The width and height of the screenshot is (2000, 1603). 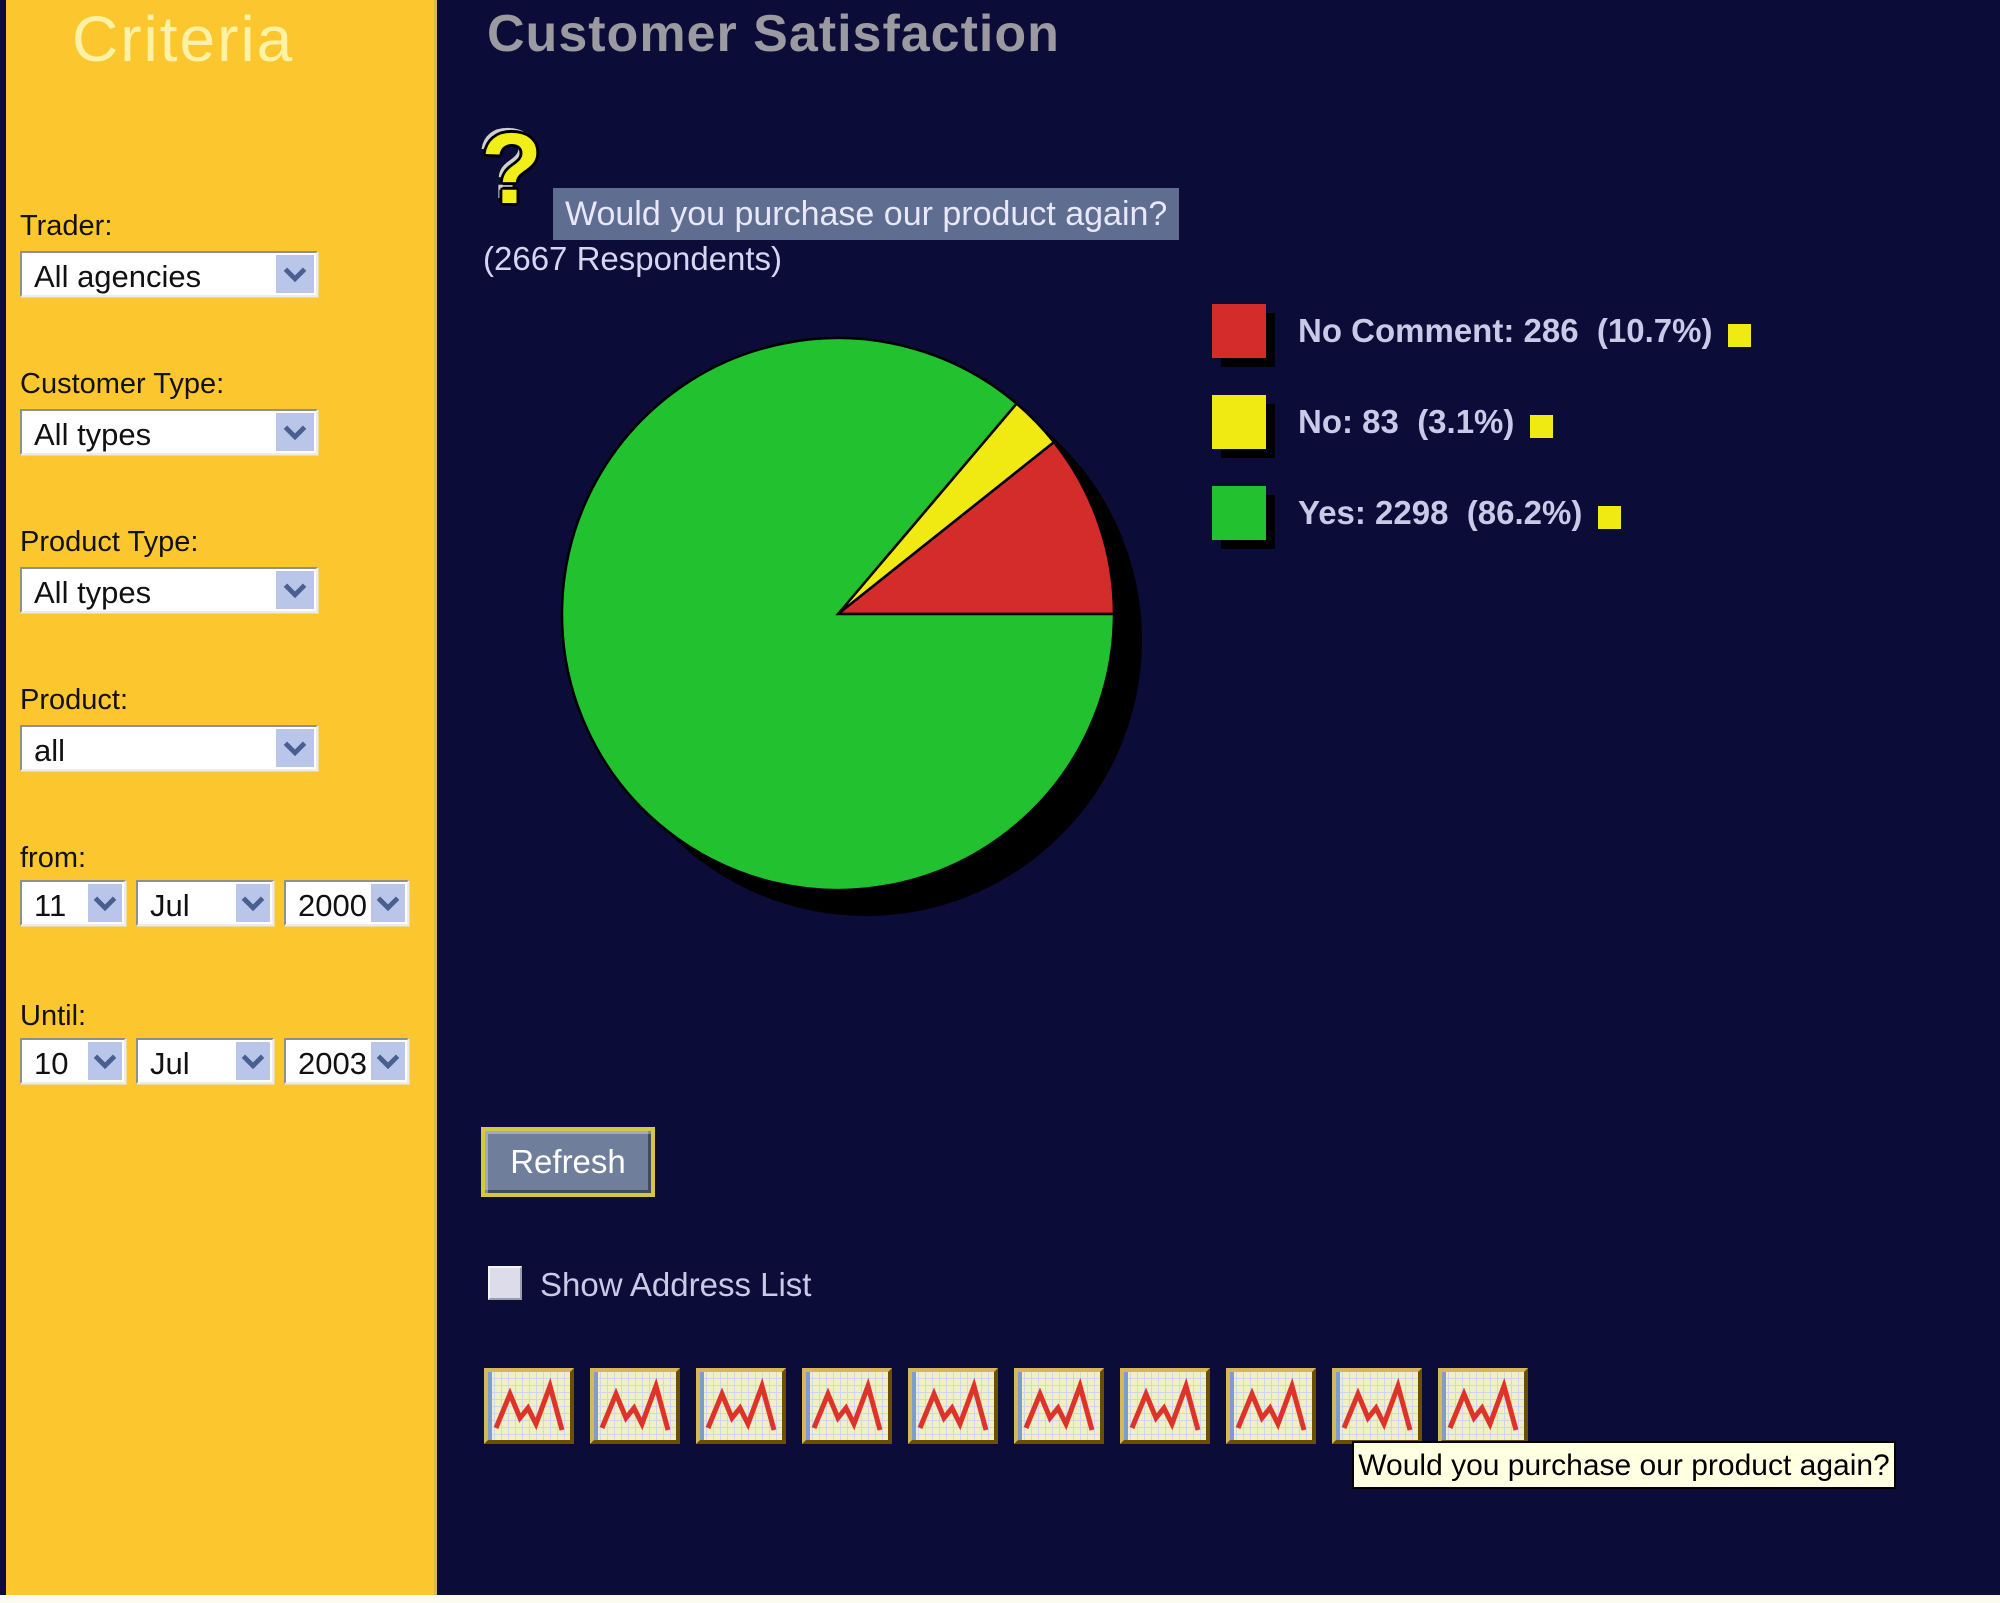 What do you see at coordinates (53, 858) in the screenshot?
I see `from-label: from:` at bounding box center [53, 858].